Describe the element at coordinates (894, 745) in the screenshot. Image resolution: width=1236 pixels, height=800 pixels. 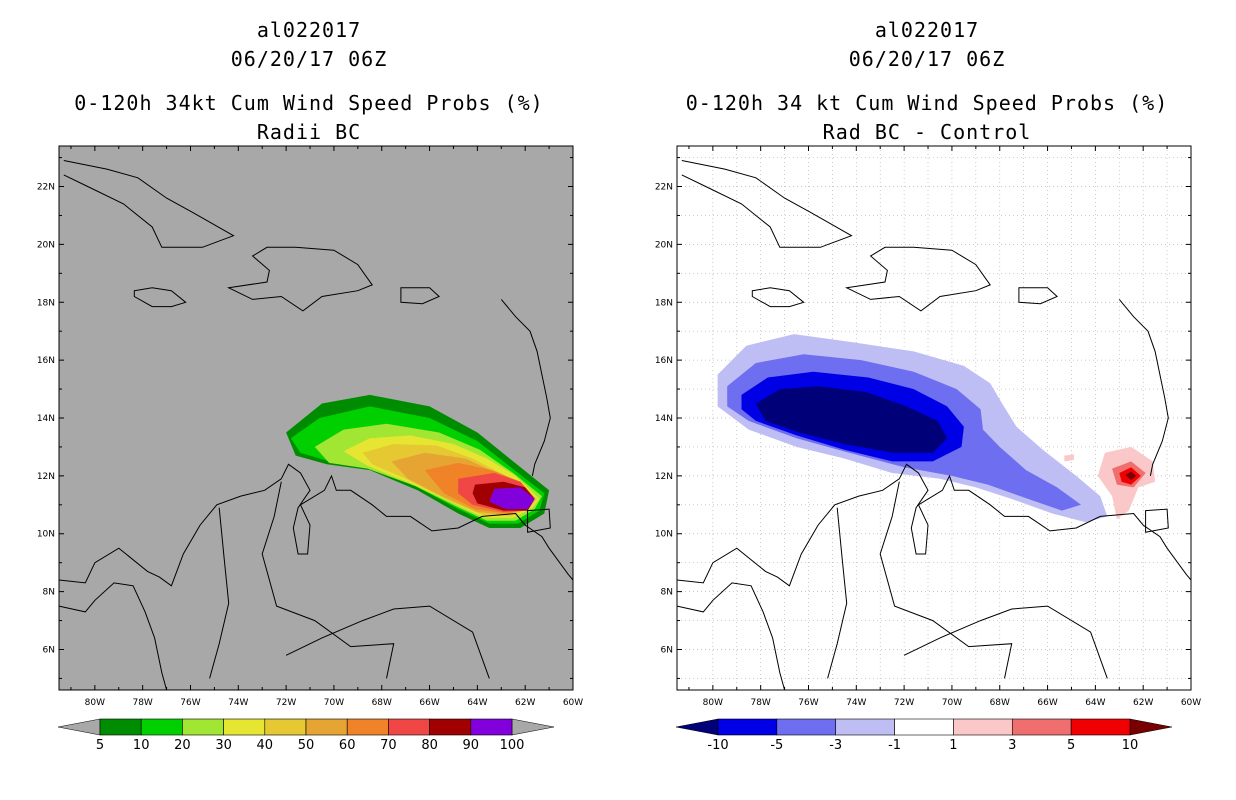
I see `colorbar-label: -1` at that location.